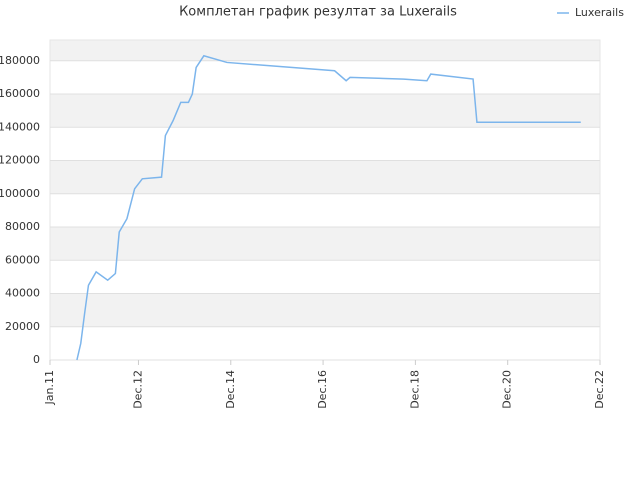  I want to click on y-tick-label: 160000, so click(20, 93).